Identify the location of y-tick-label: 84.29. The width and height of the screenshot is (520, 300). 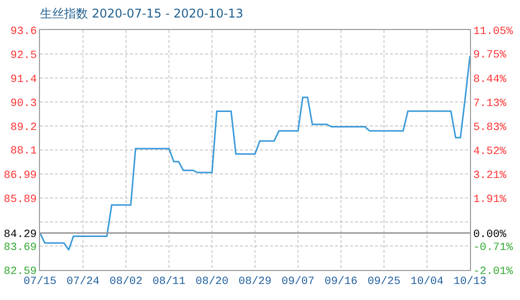
(20, 234).